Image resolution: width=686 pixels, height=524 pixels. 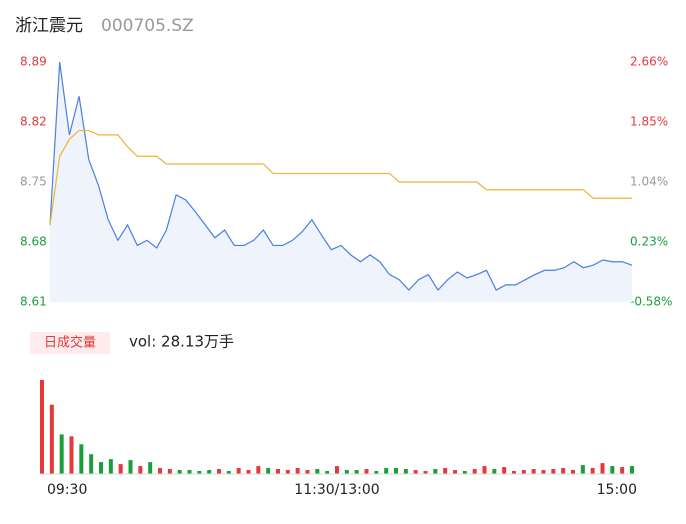 What do you see at coordinates (33, 302) in the screenshot?
I see `y-tick-label: 8.61` at bounding box center [33, 302].